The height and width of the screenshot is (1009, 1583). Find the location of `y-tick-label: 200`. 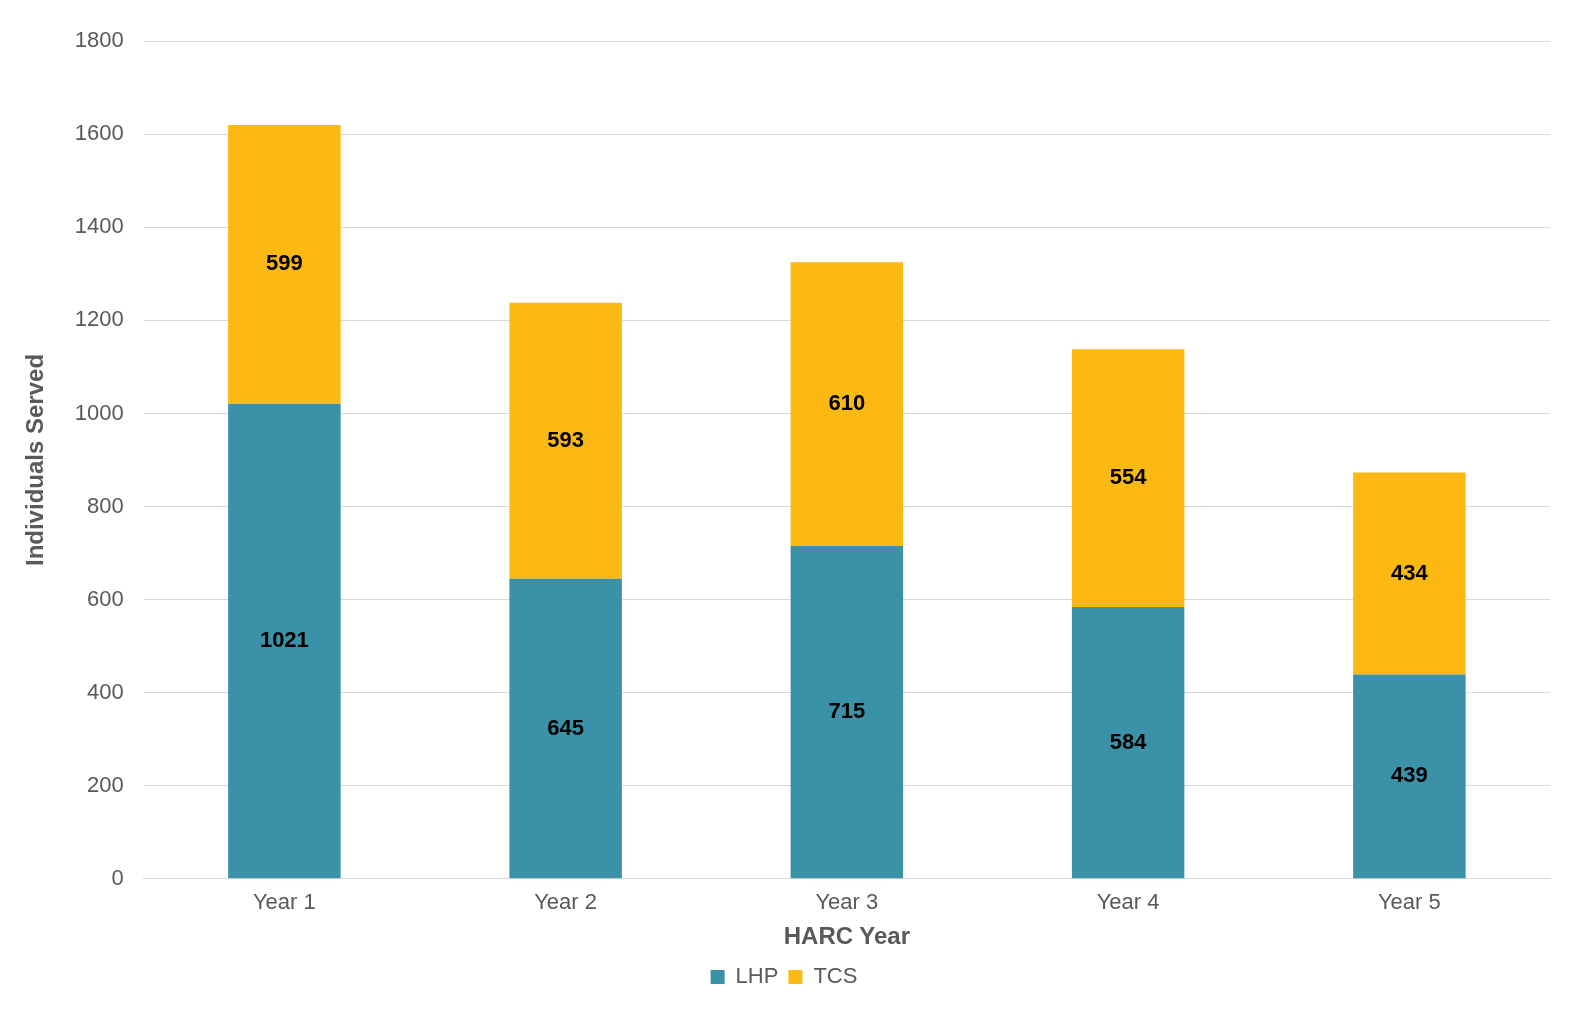

y-tick-label: 200 is located at coordinates (105, 784).